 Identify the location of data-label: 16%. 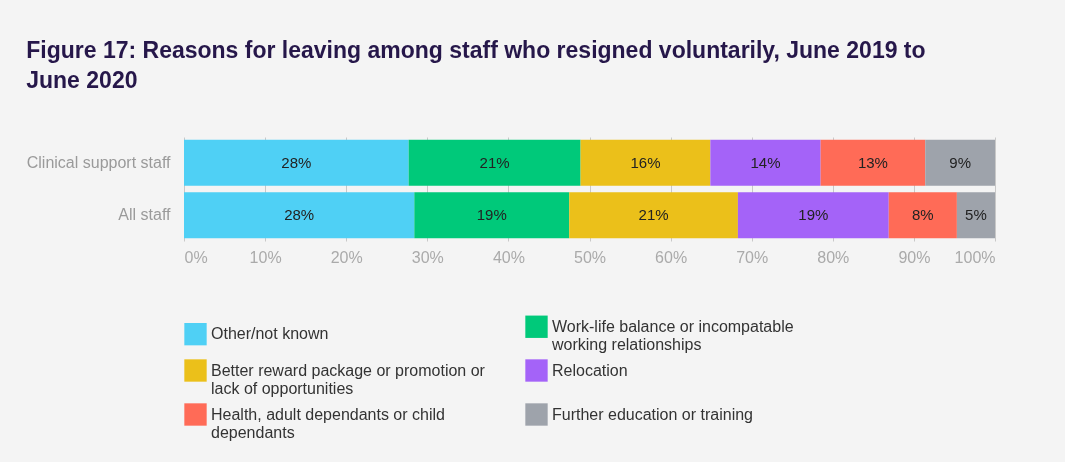
(645, 162).